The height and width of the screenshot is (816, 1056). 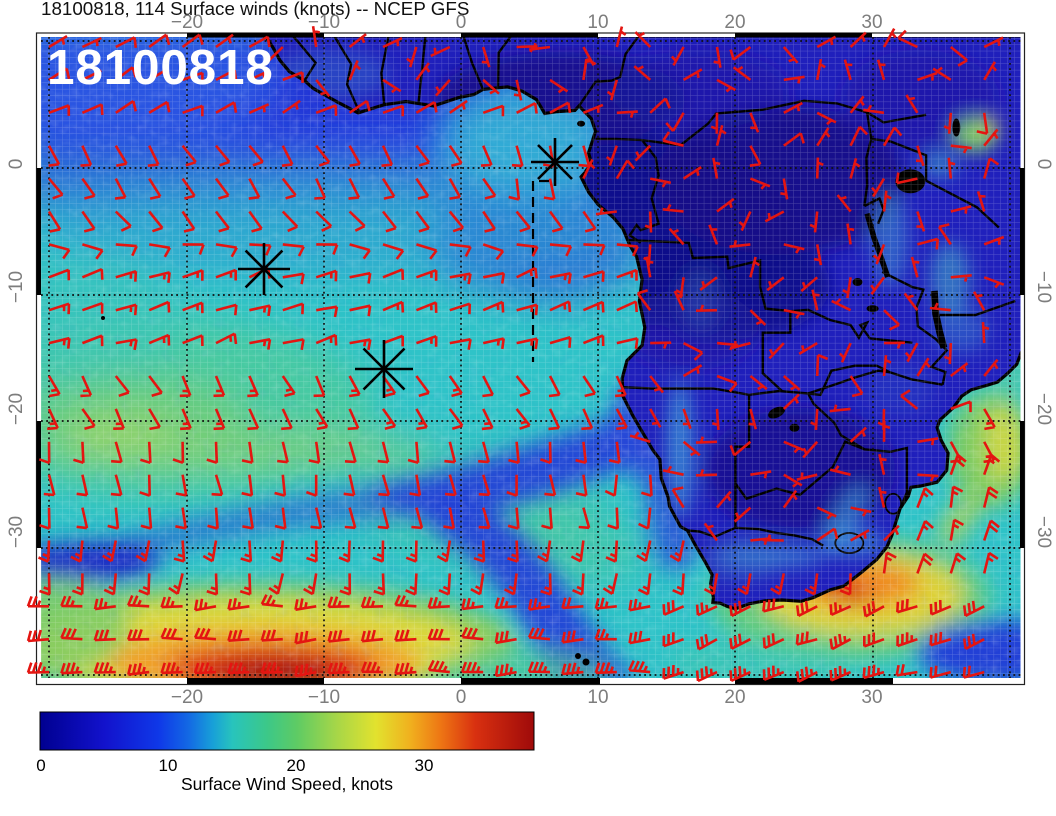 What do you see at coordinates (160, 67) in the screenshot?
I see `svg-text: 18100818` at bounding box center [160, 67].